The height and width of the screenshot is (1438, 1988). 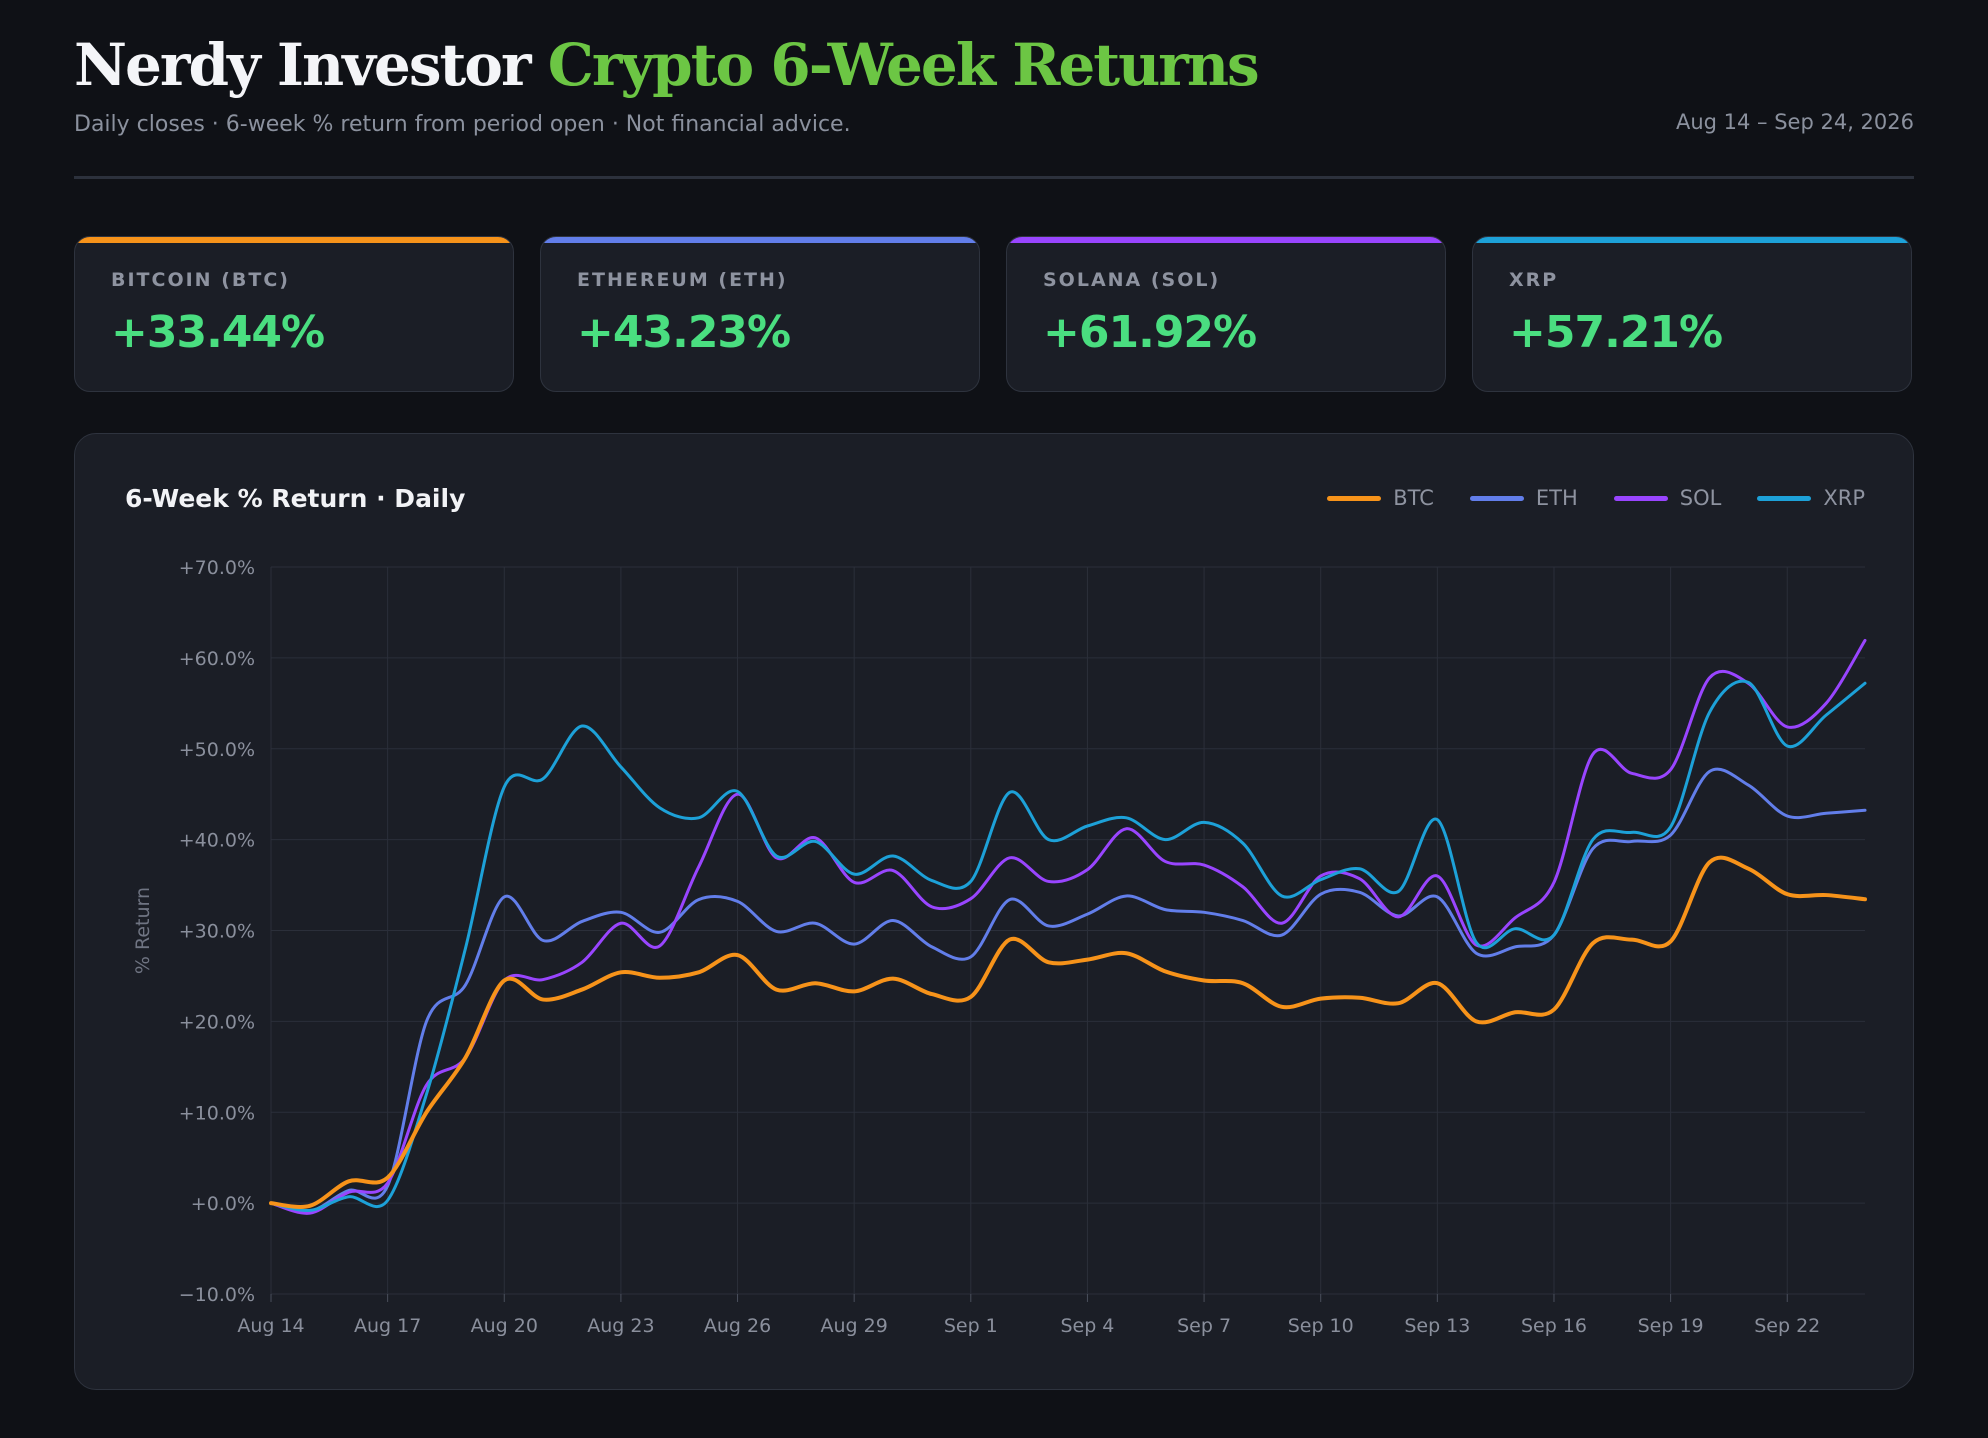 I want to click on card-name: XRP, so click(x=1534, y=280).